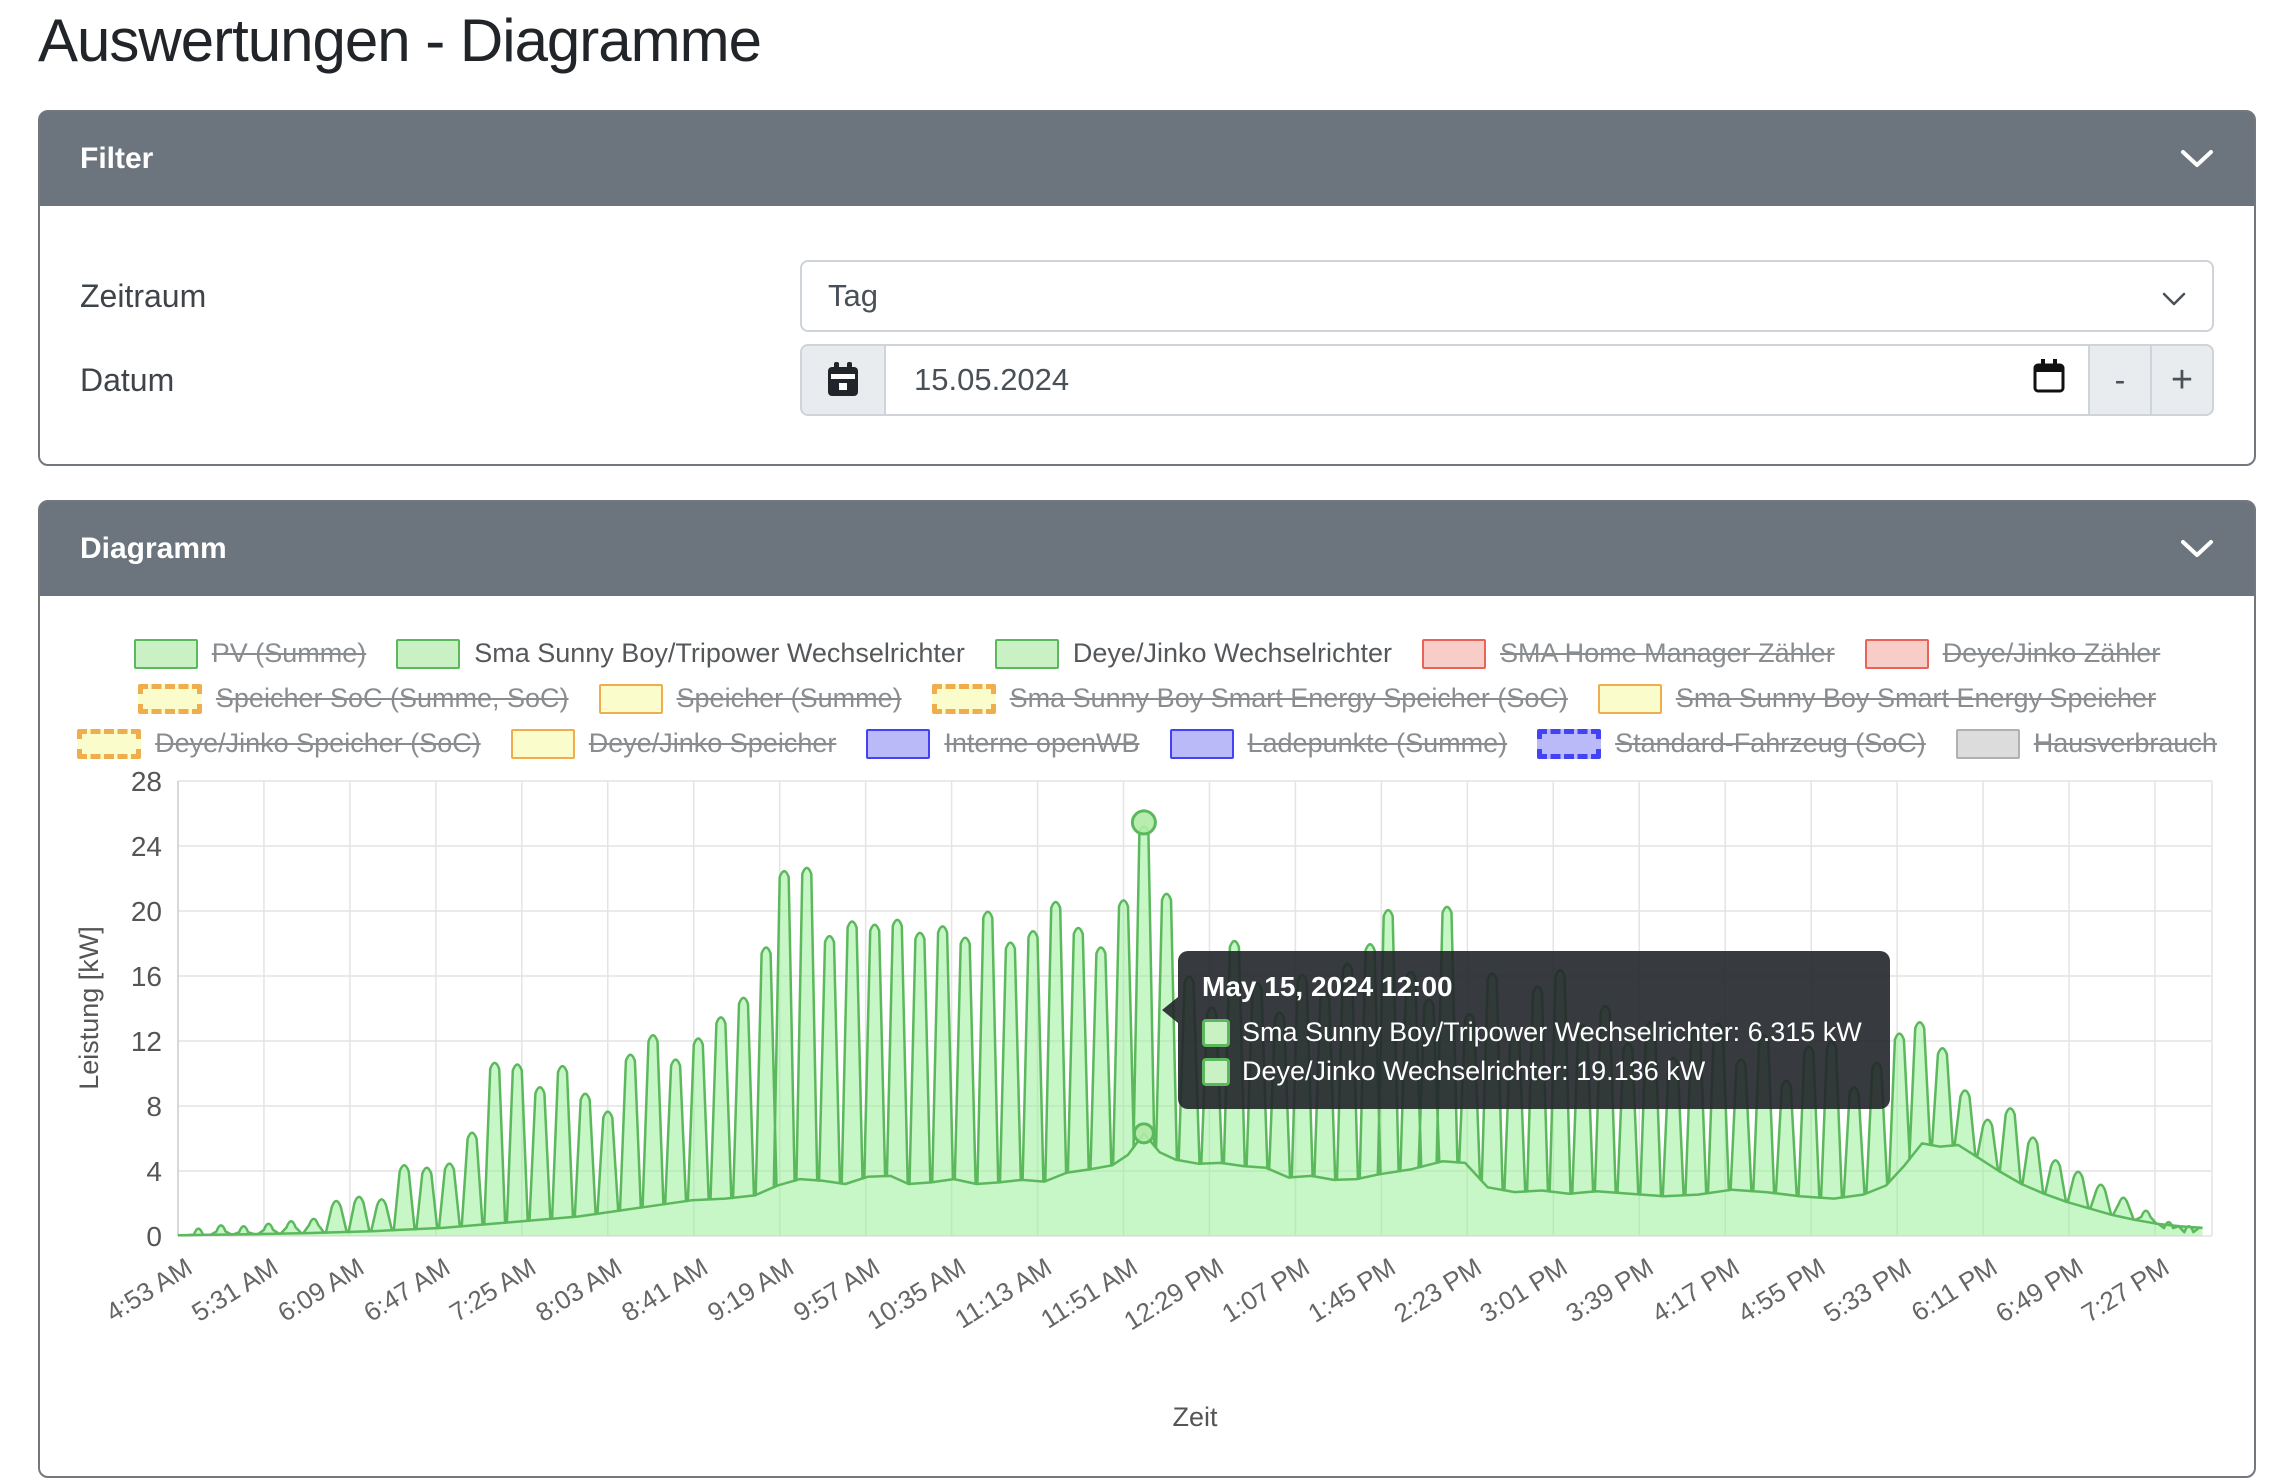  I want to click on legend-item: Deye/Jinko Speicher, so click(673, 743).